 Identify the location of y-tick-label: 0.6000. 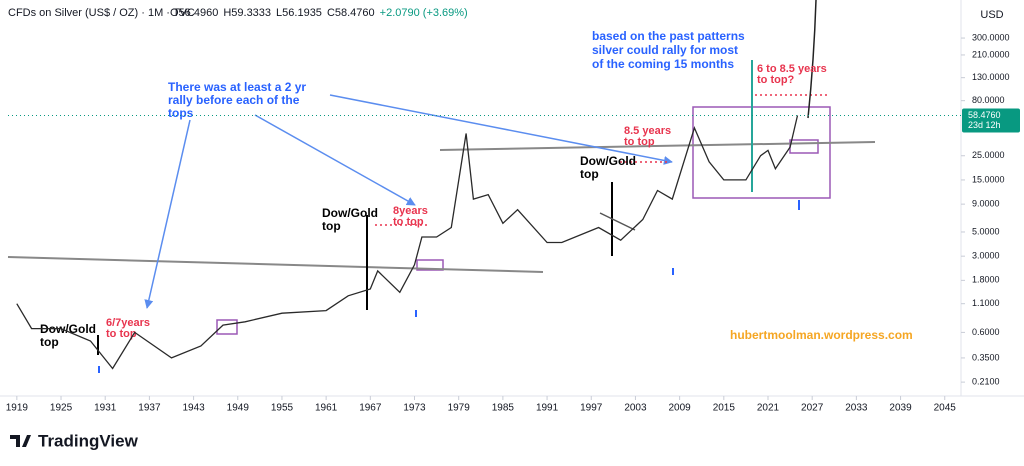
(986, 332).